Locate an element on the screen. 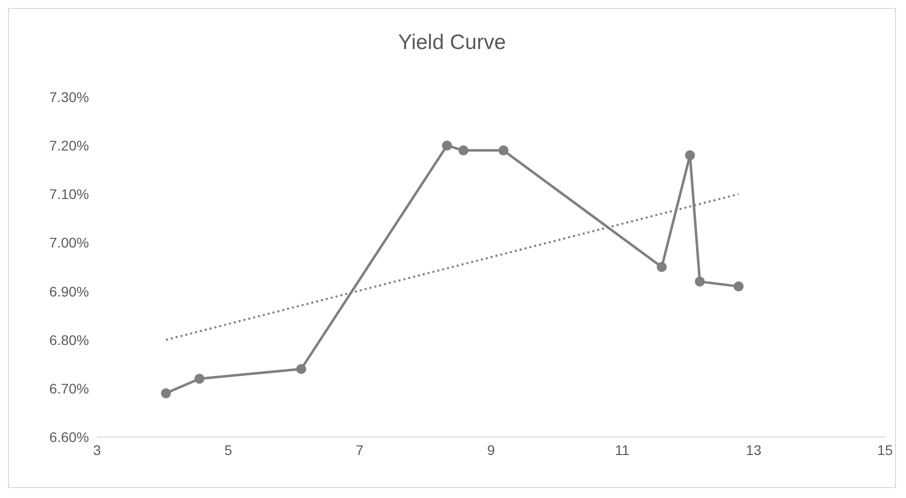 This screenshot has width=906, height=498. y-tick-label: 6.60% is located at coordinates (69, 436).